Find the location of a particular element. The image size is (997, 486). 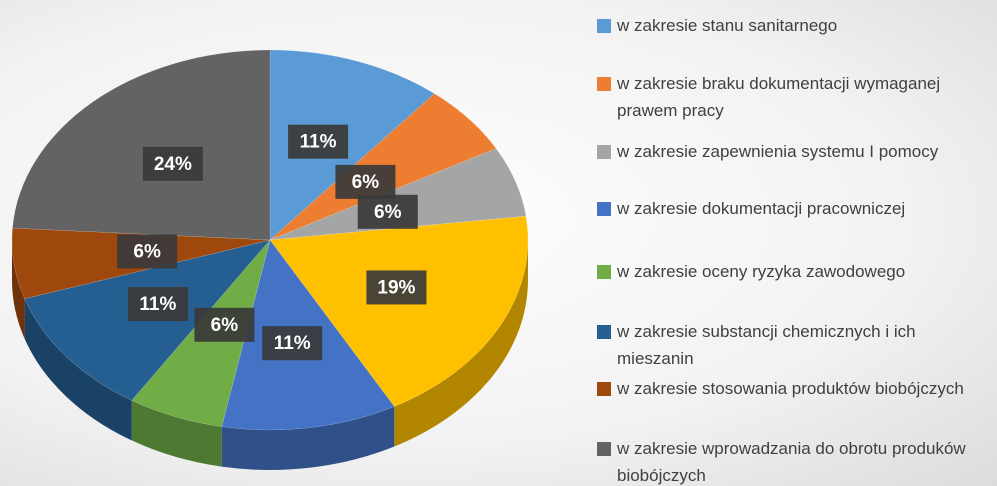

legend-item: w zakresie dokumentacji pracowniczej is located at coordinates (792, 208).